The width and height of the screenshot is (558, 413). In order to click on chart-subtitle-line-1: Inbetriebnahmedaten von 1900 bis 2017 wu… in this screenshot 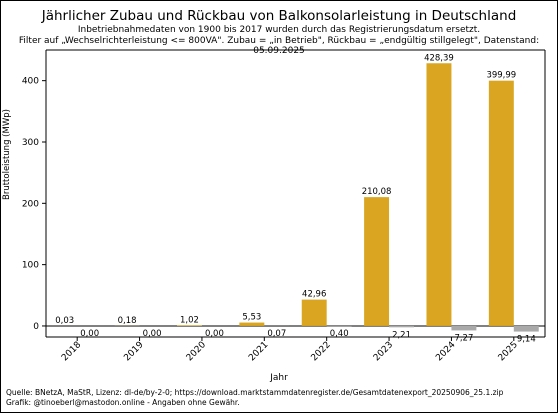, I will do `click(279, 30)`.